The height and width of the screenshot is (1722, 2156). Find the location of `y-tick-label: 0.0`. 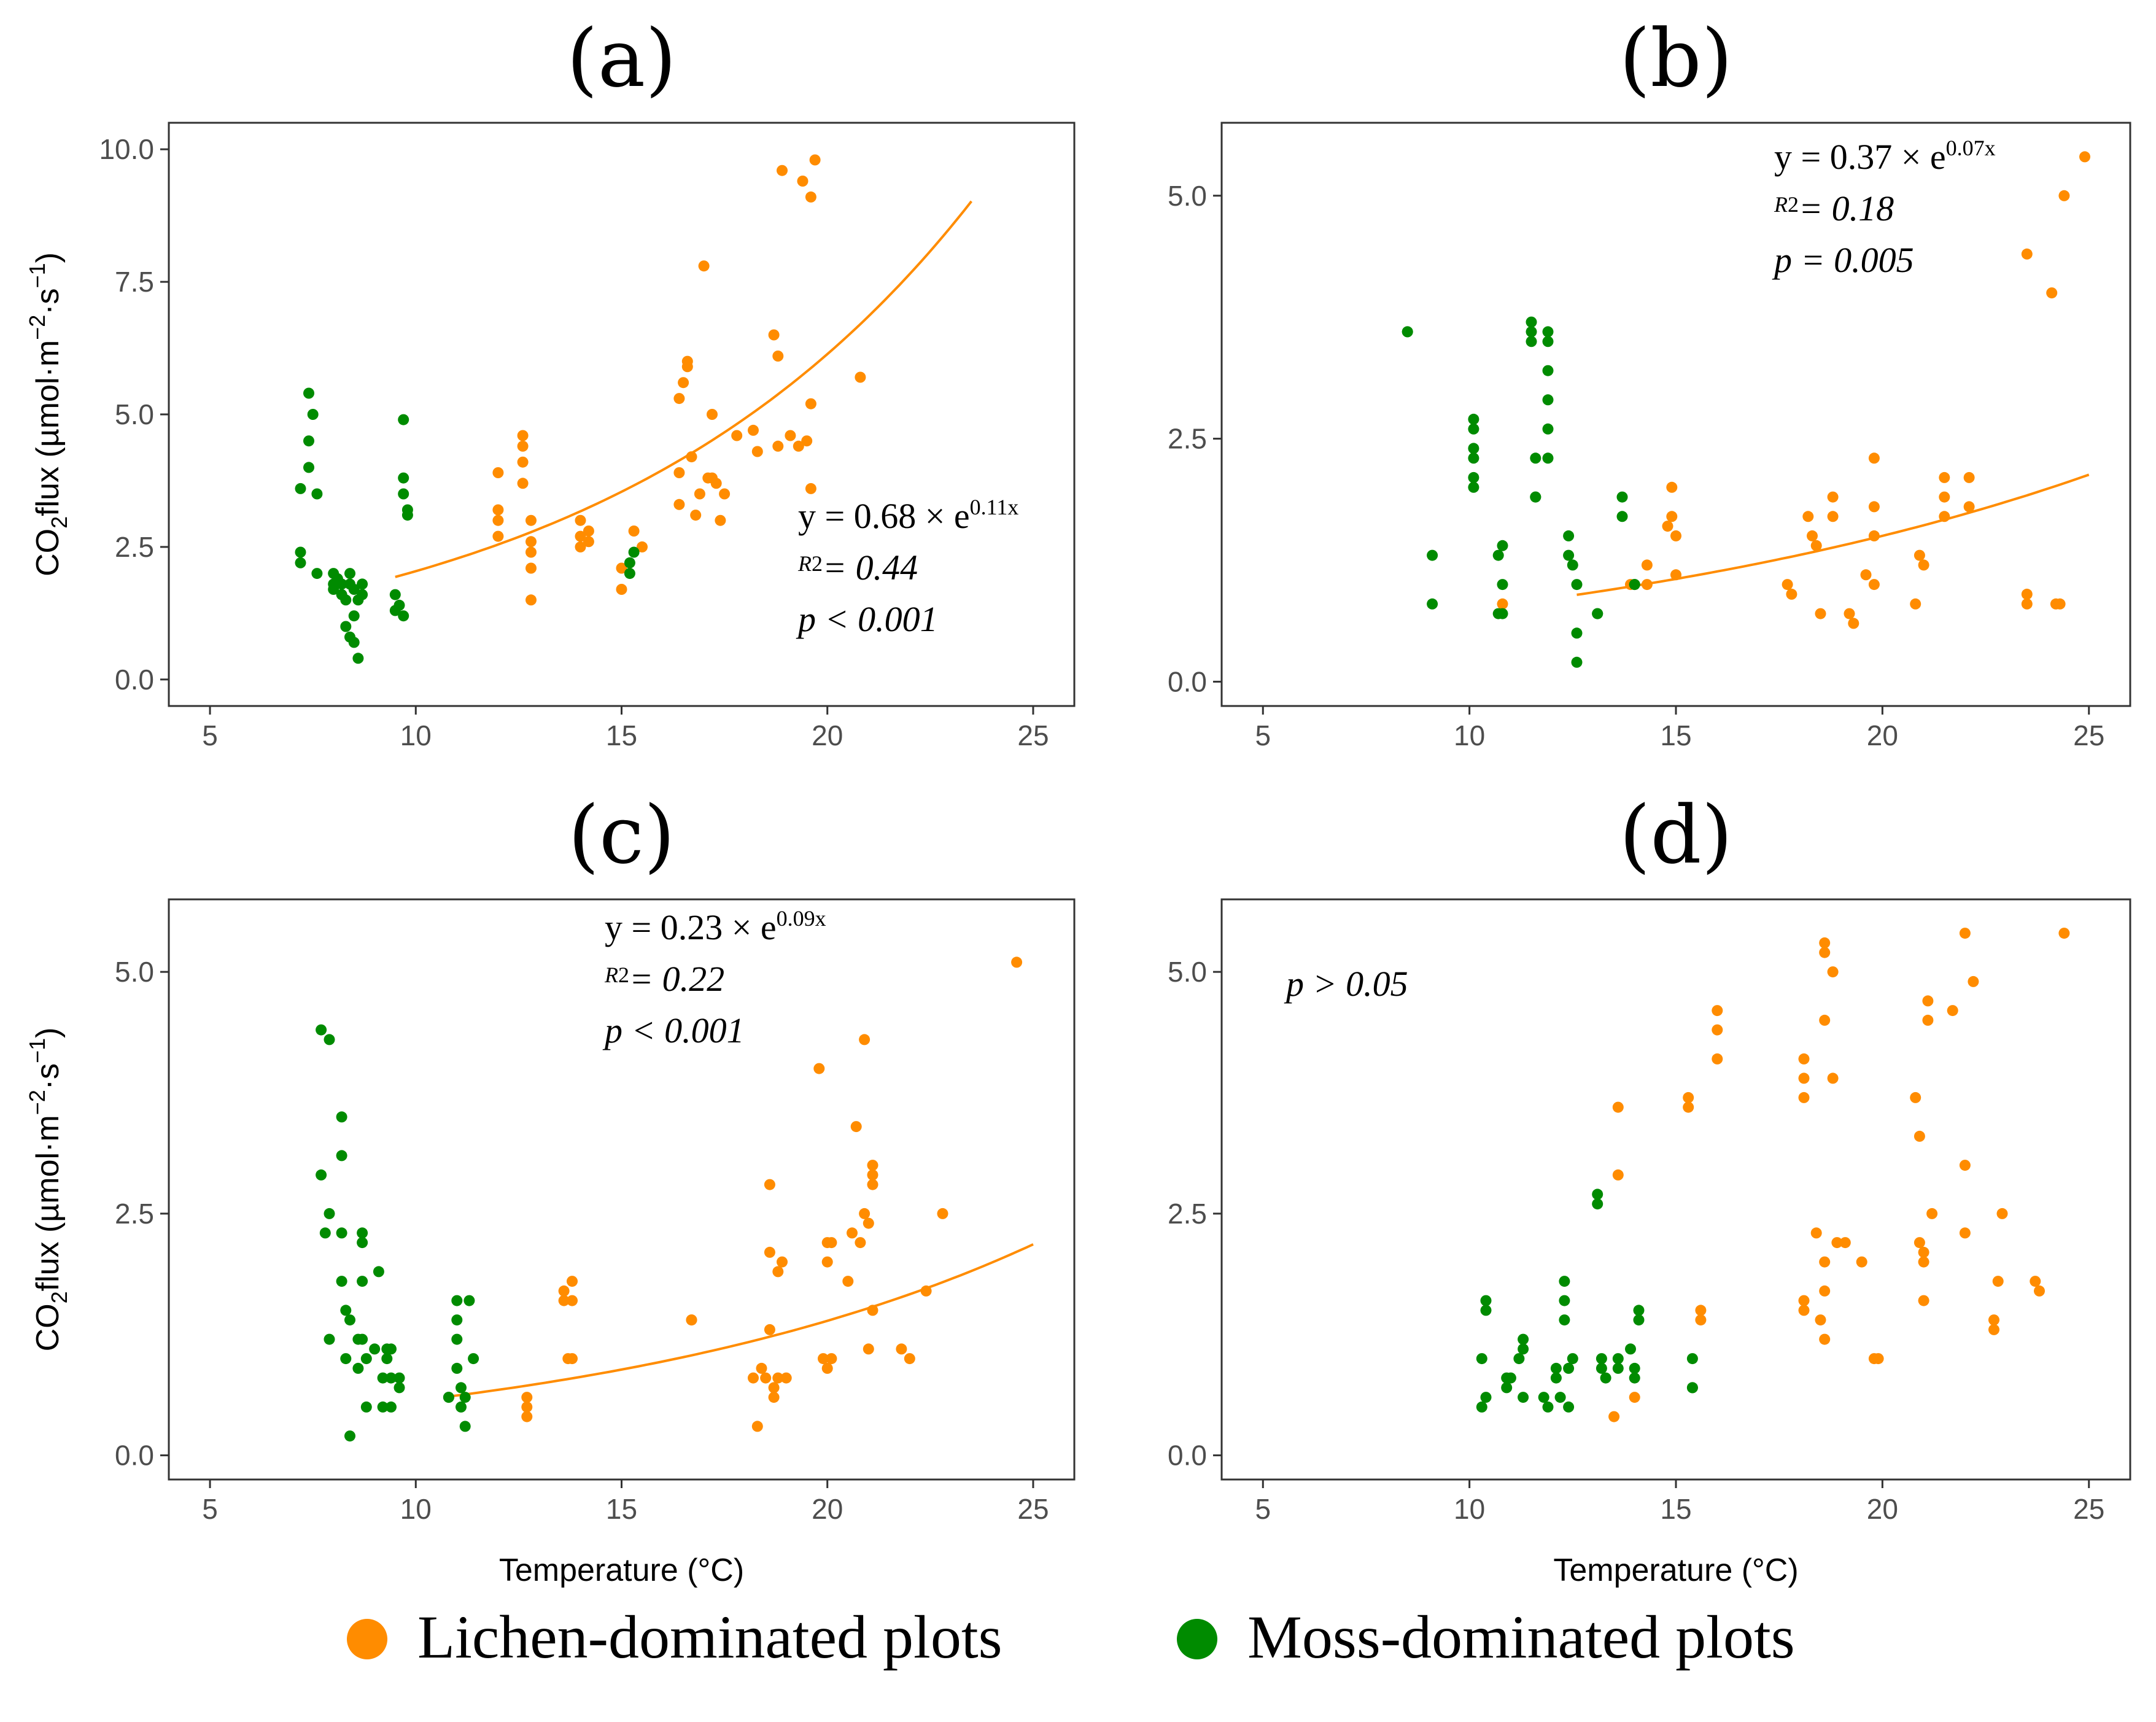

y-tick-label: 0.0 is located at coordinates (134, 680).